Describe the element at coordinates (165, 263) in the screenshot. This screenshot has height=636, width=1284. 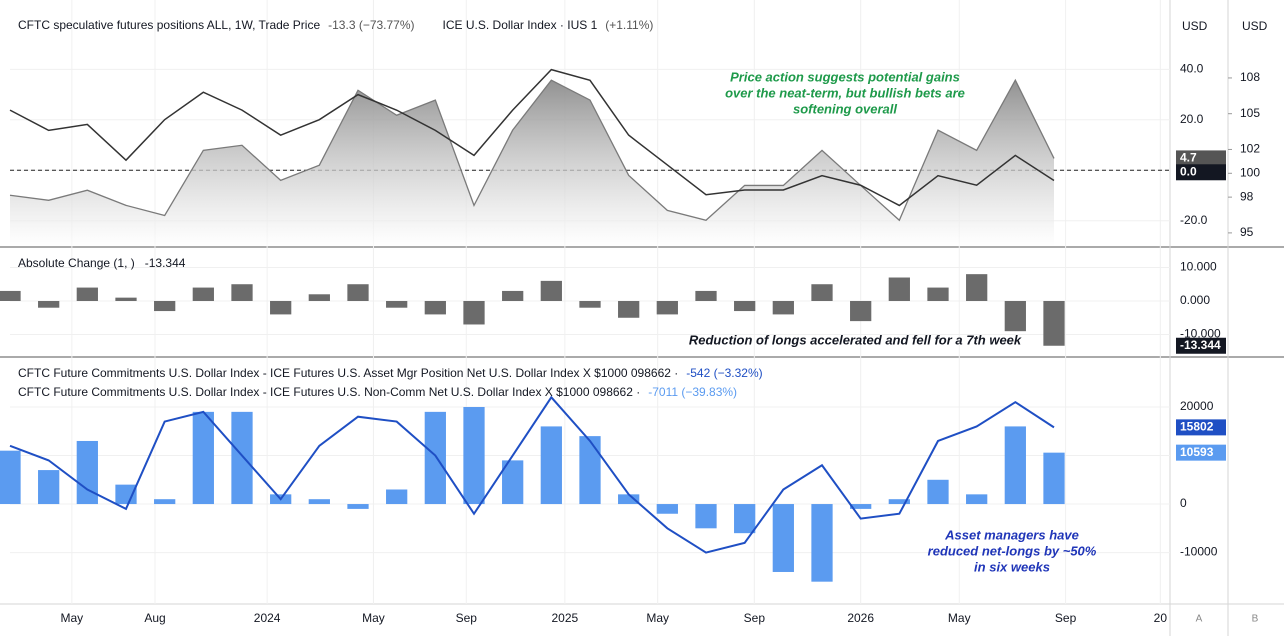
I see `pane-value: -13.344` at that location.